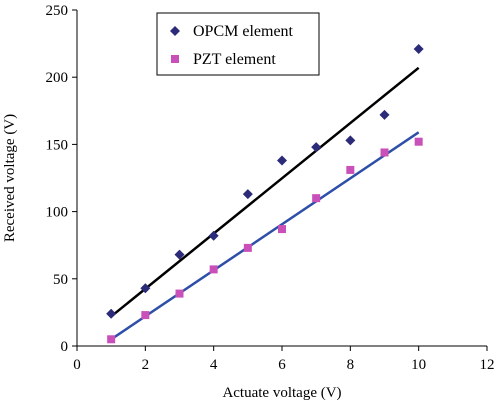  Describe the element at coordinates (243, 31) in the screenshot. I see `legend-entry-label: OPCM element` at that location.